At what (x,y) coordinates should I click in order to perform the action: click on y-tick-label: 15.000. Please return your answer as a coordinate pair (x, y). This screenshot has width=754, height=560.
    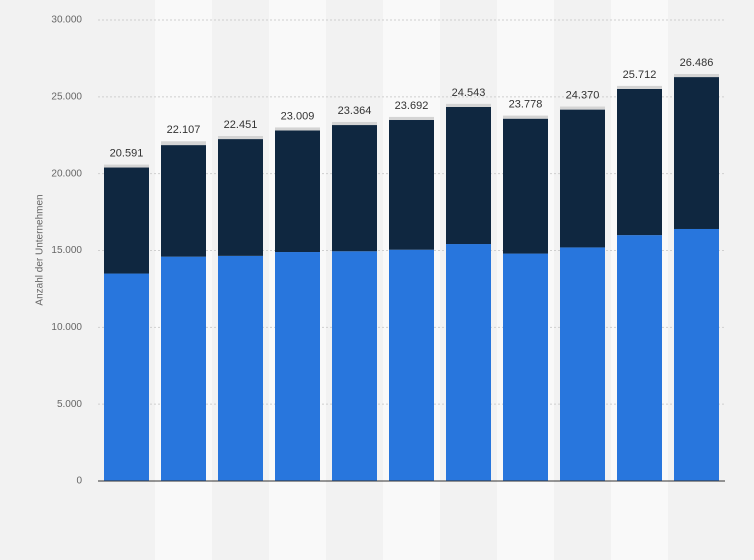
    Looking at the image, I should click on (66, 250).